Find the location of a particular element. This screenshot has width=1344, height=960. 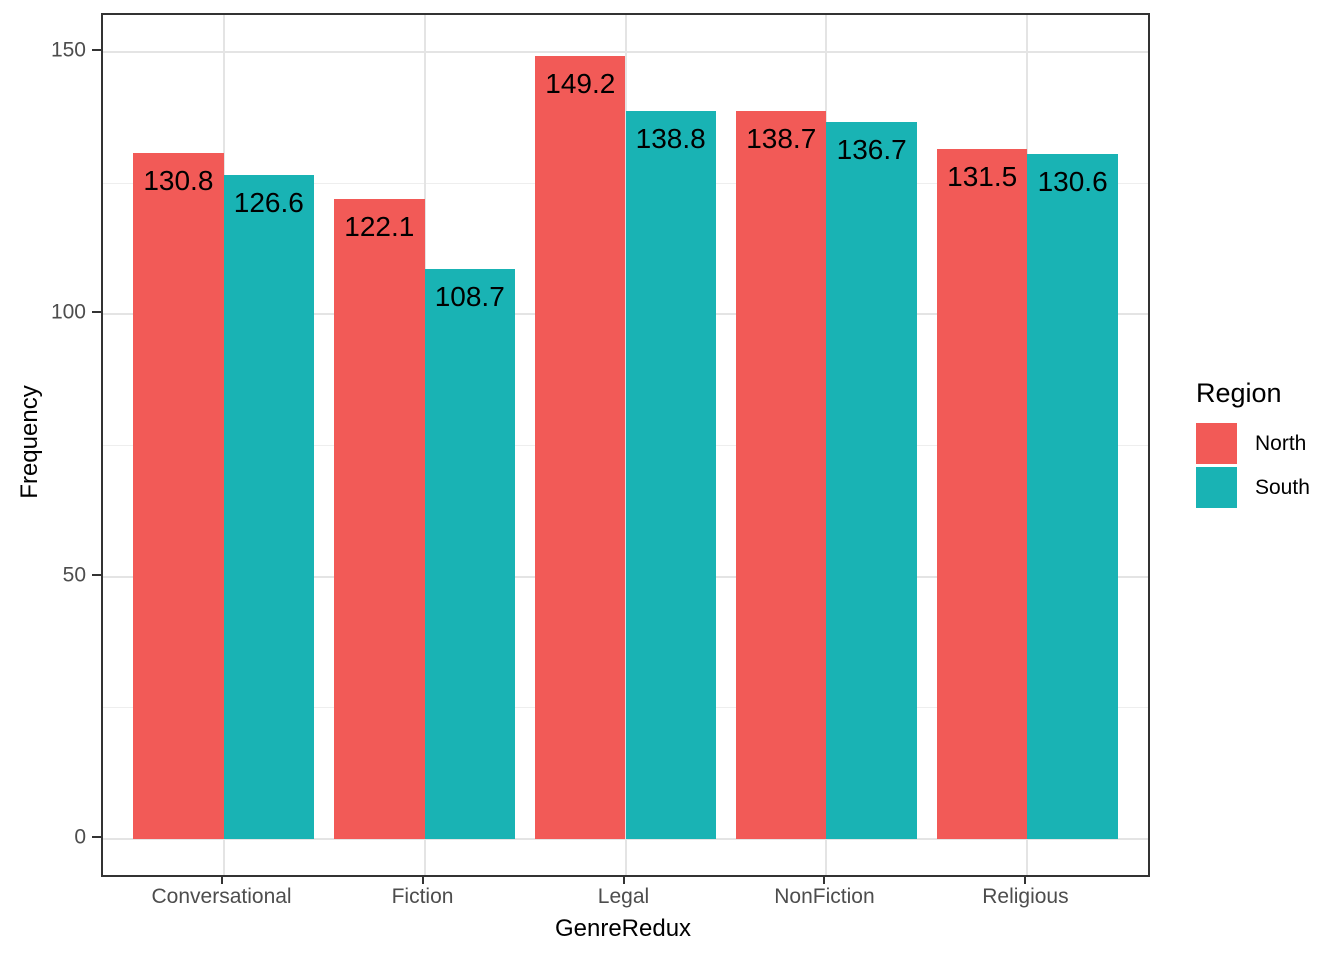

y-tick-label-100: 100 is located at coordinates (68, 312).